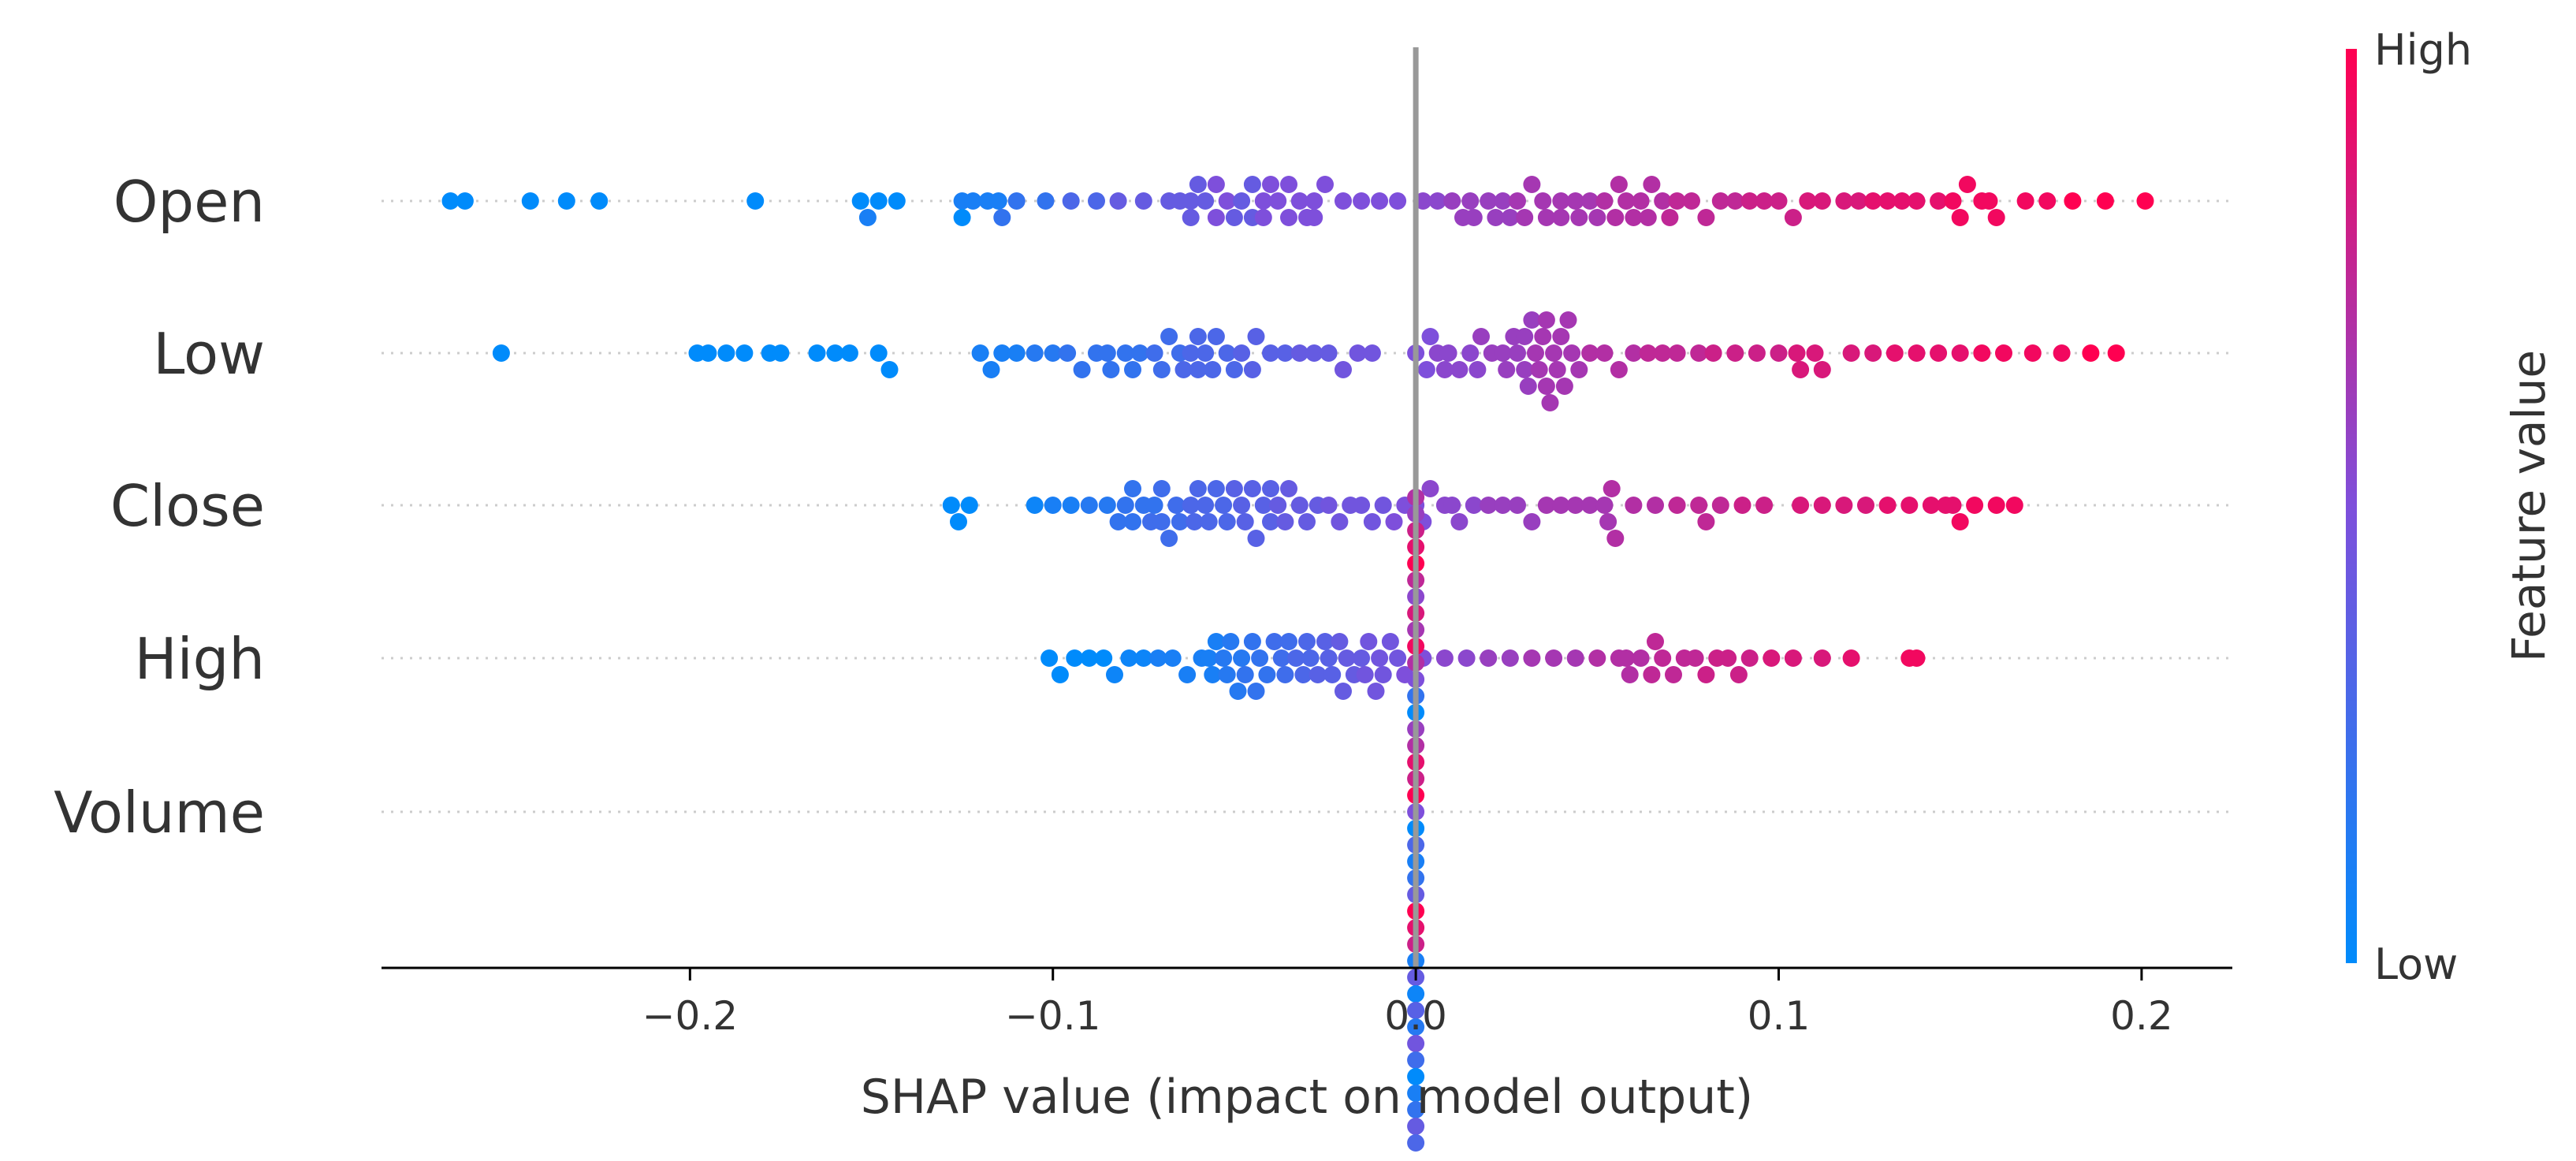  Describe the element at coordinates (2351, 506) in the screenshot. I see `colorbar` at that location.